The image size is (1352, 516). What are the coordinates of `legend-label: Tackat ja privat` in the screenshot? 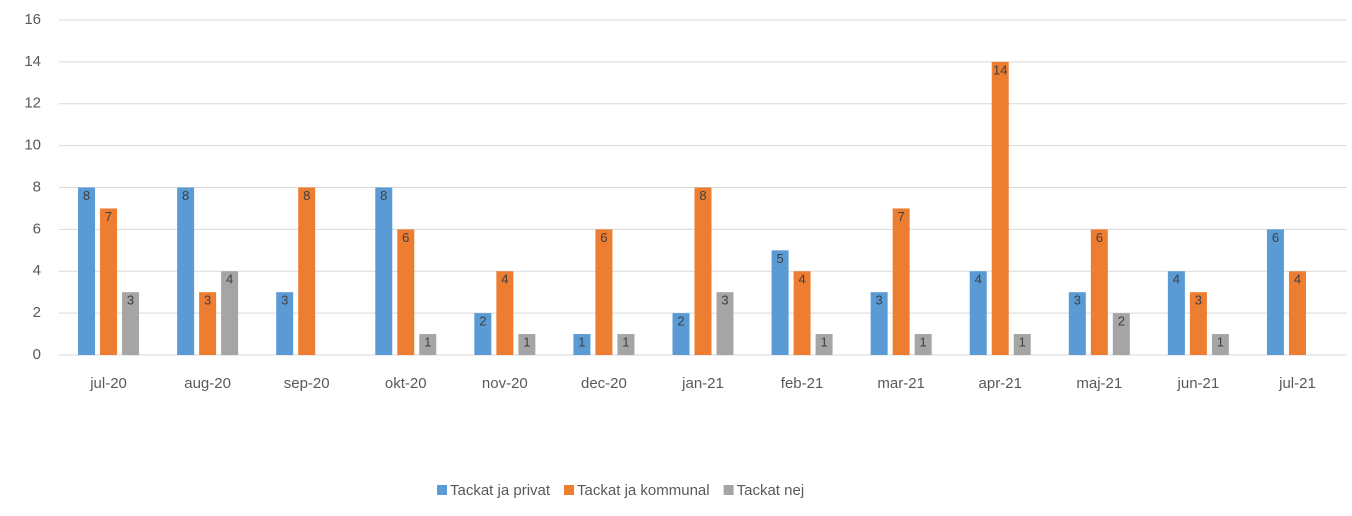 It's located at (500, 490).